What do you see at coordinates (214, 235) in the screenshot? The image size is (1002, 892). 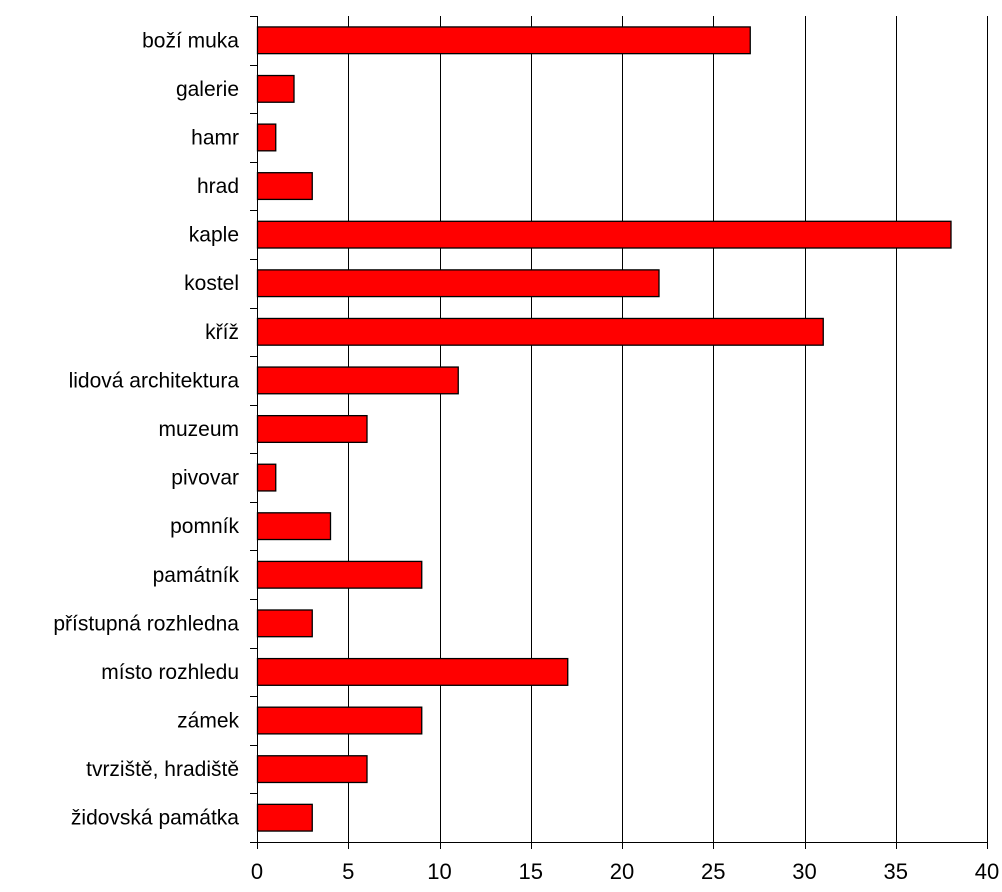 I see `category-label: kaple` at bounding box center [214, 235].